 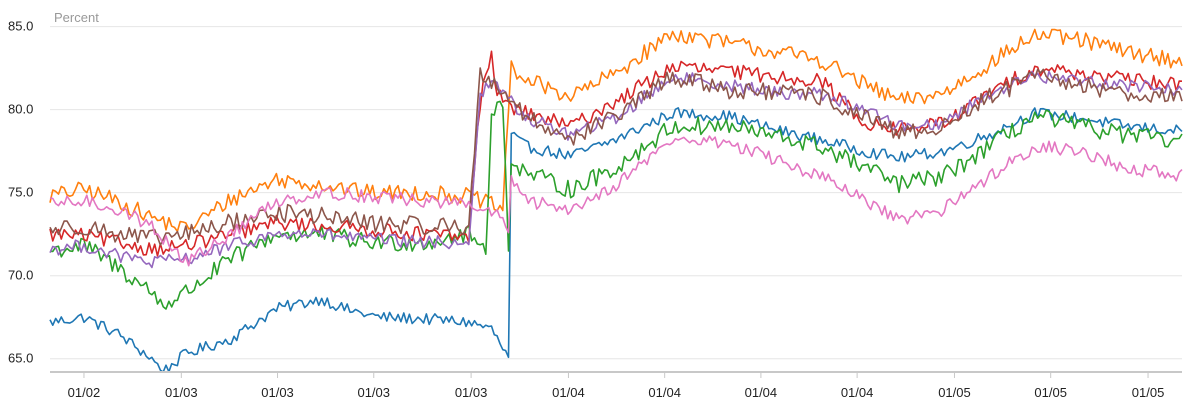 What do you see at coordinates (20, 109) in the screenshot?
I see `y-tick-label: 80.0` at bounding box center [20, 109].